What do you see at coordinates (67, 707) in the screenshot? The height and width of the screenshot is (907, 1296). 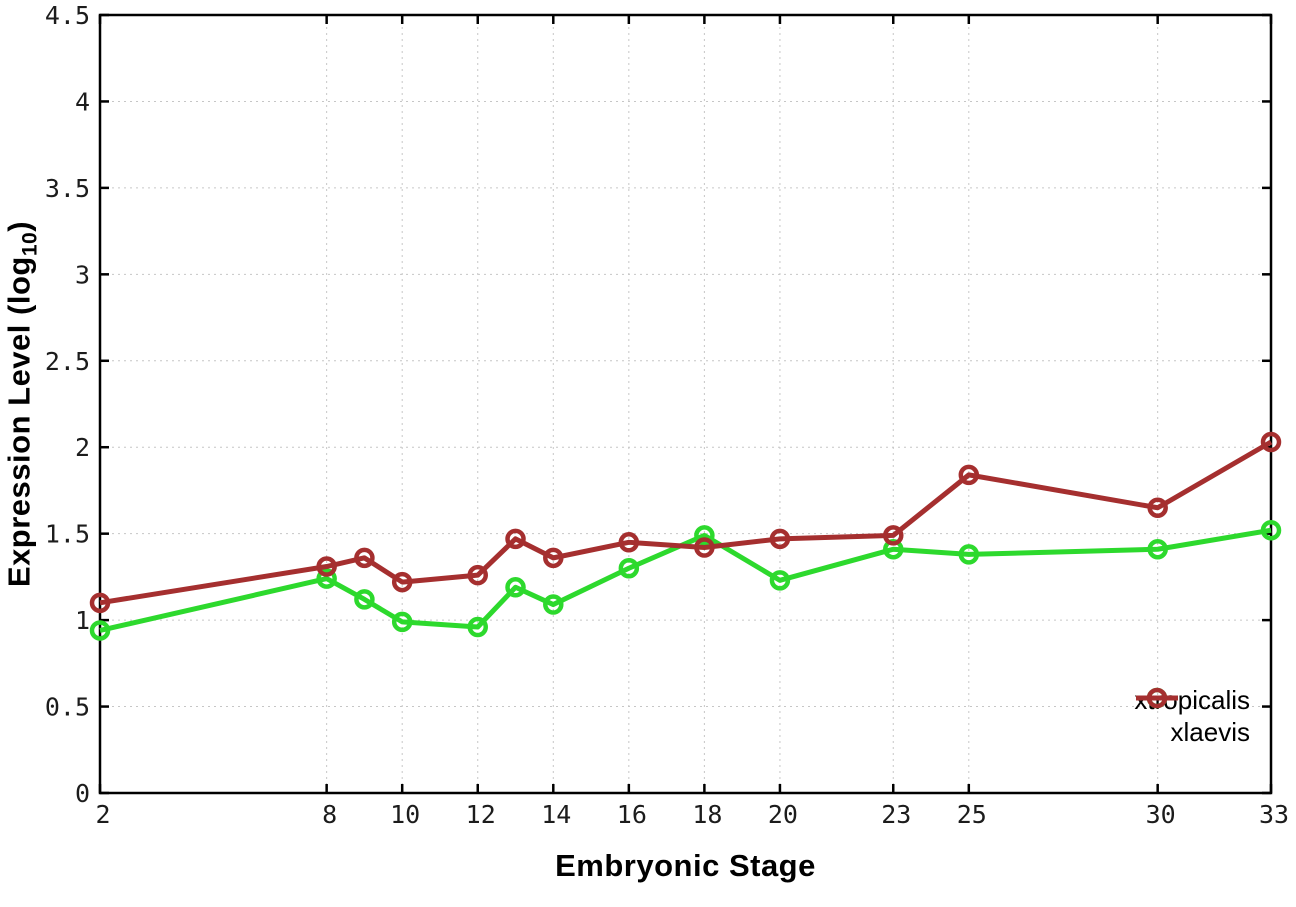 I see `y-tick-label: 0.5` at bounding box center [67, 707].